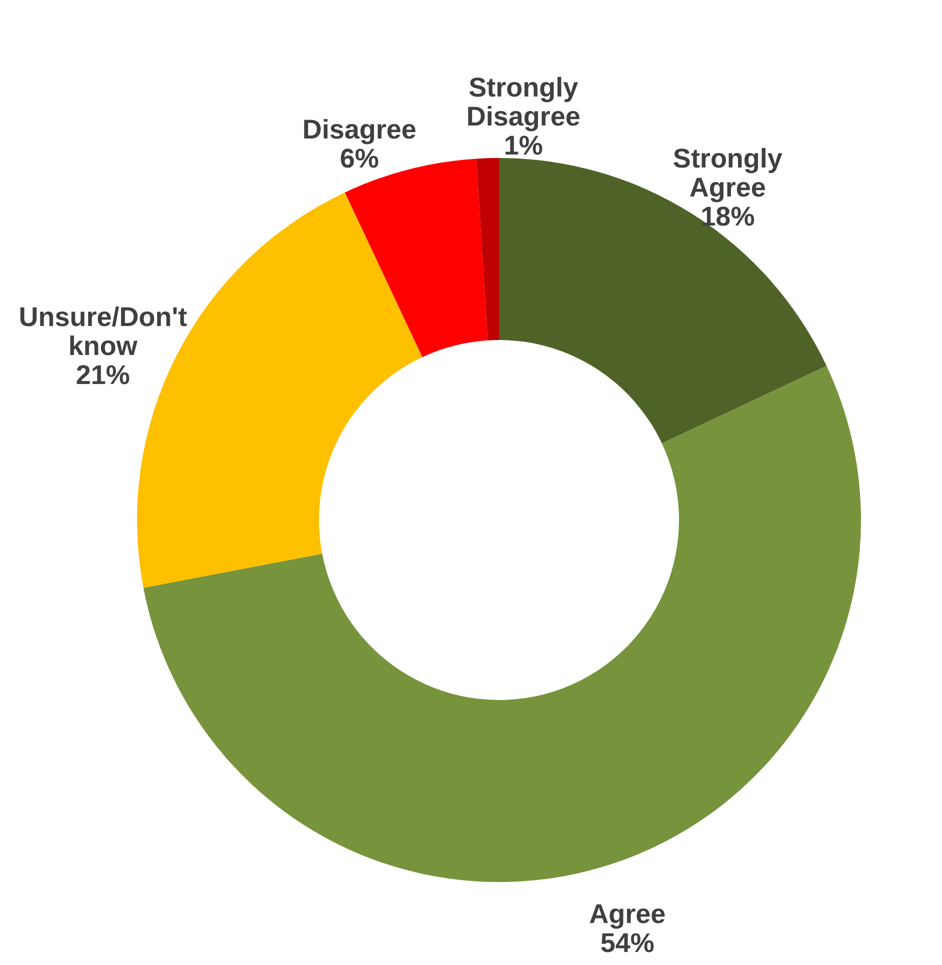  What do you see at coordinates (103, 332) in the screenshot?
I see `slice-label: Unsure/Don't know` at bounding box center [103, 332].